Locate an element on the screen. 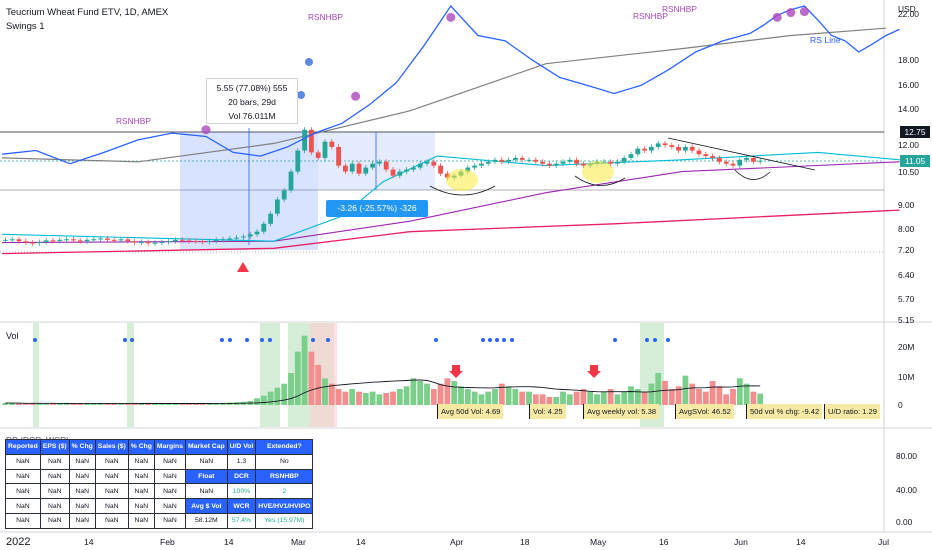  price-tick: 10.50 is located at coordinates (908, 172).